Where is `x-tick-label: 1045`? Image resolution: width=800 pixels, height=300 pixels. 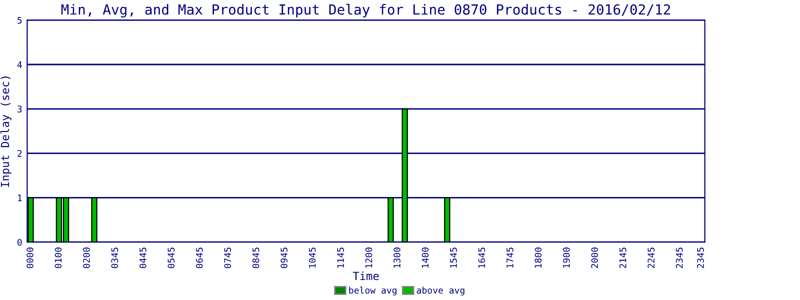
x-tick-label: 1045 is located at coordinates (312, 258).